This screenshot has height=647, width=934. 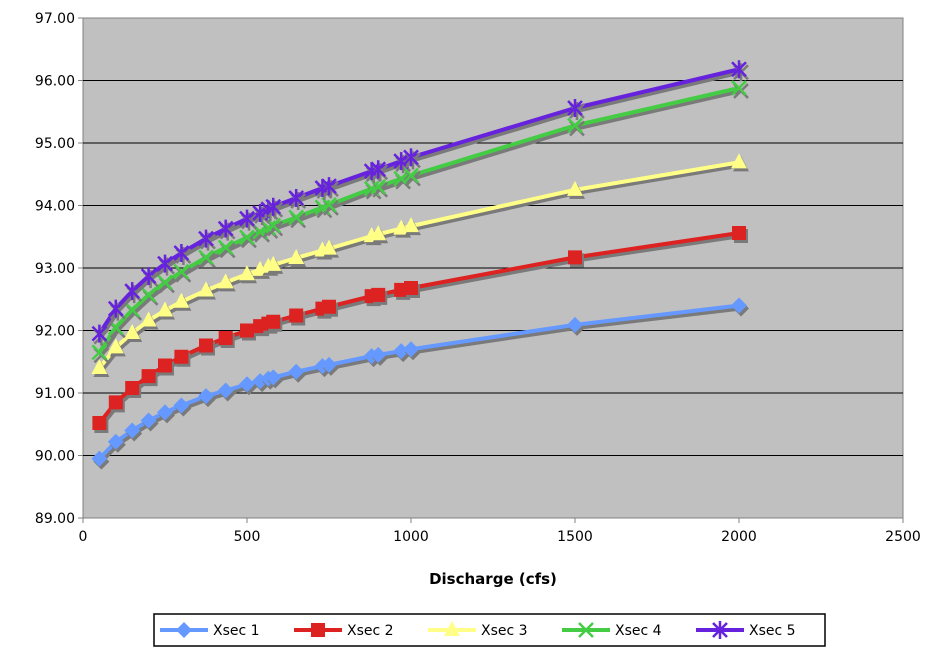 What do you see at coordinates (83, 537) in the screenshot?
I see `x-tick-label: 0` at bounding box center [83, 537].